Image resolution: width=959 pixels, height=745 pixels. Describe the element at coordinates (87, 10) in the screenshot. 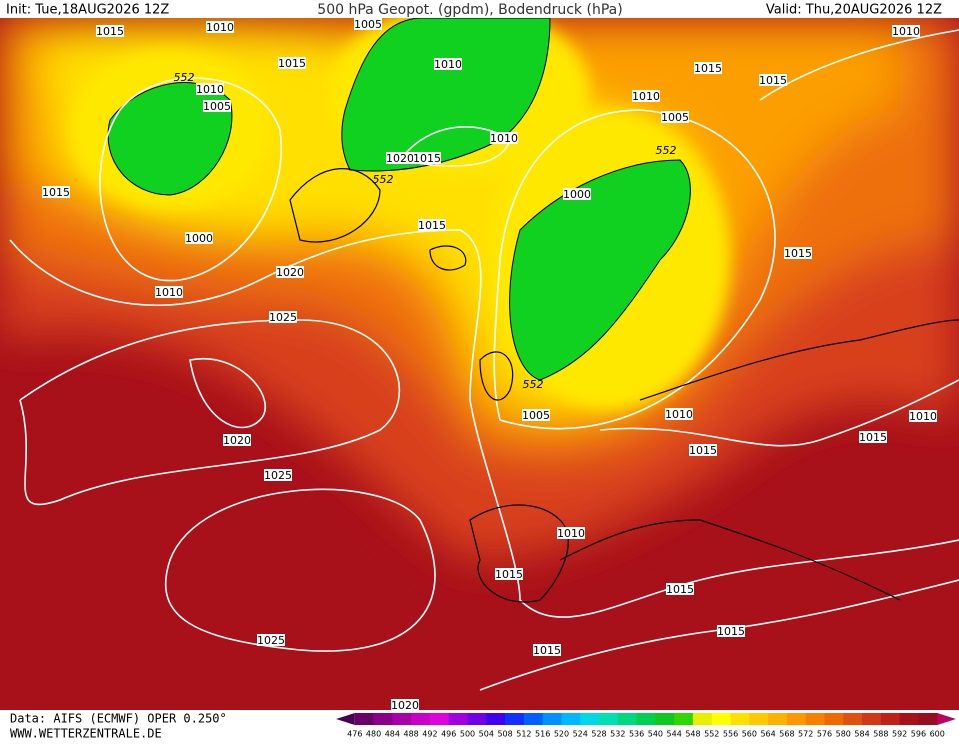

I see `init-time: Init: Tue,18AUG2026 12Z` at that location.